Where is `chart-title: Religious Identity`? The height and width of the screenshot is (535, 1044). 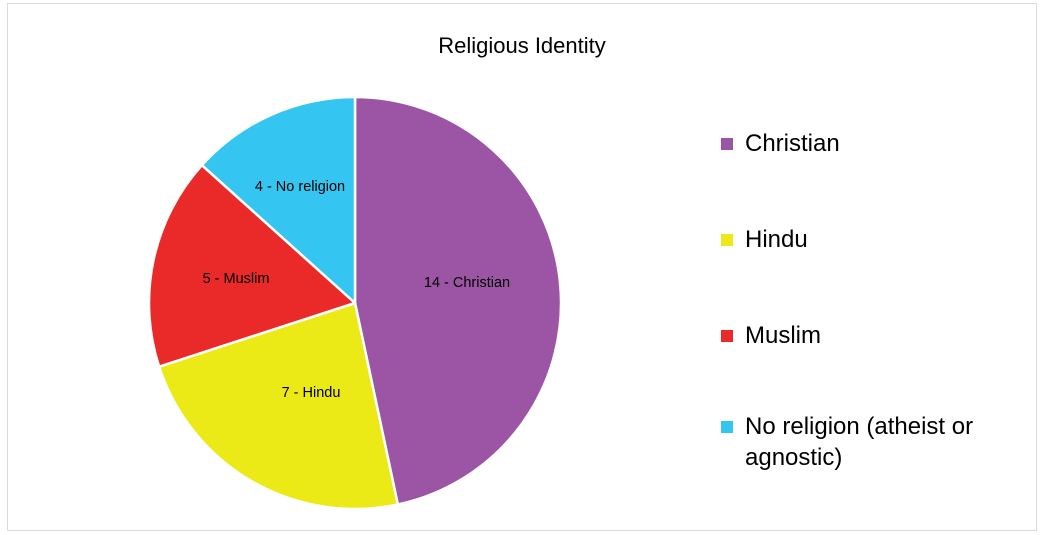 chart-title: Religious Identity is located at coordinates (522, 45).